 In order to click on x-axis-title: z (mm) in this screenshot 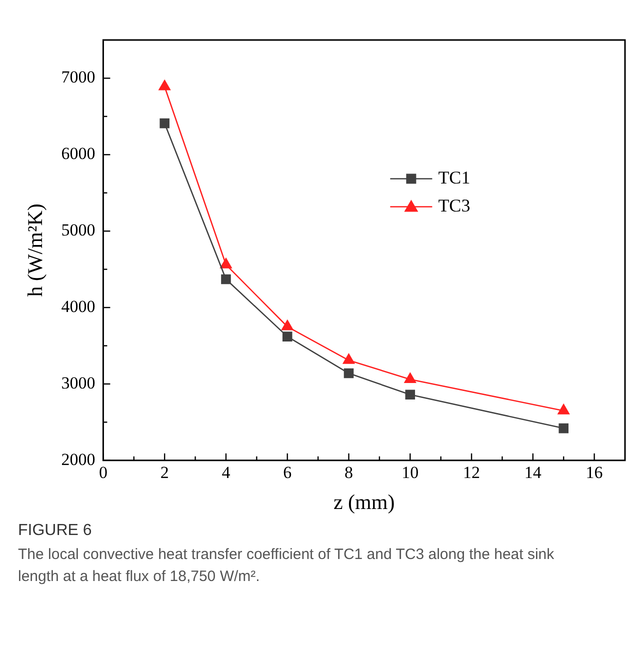, I will do `click(364, 502)`.